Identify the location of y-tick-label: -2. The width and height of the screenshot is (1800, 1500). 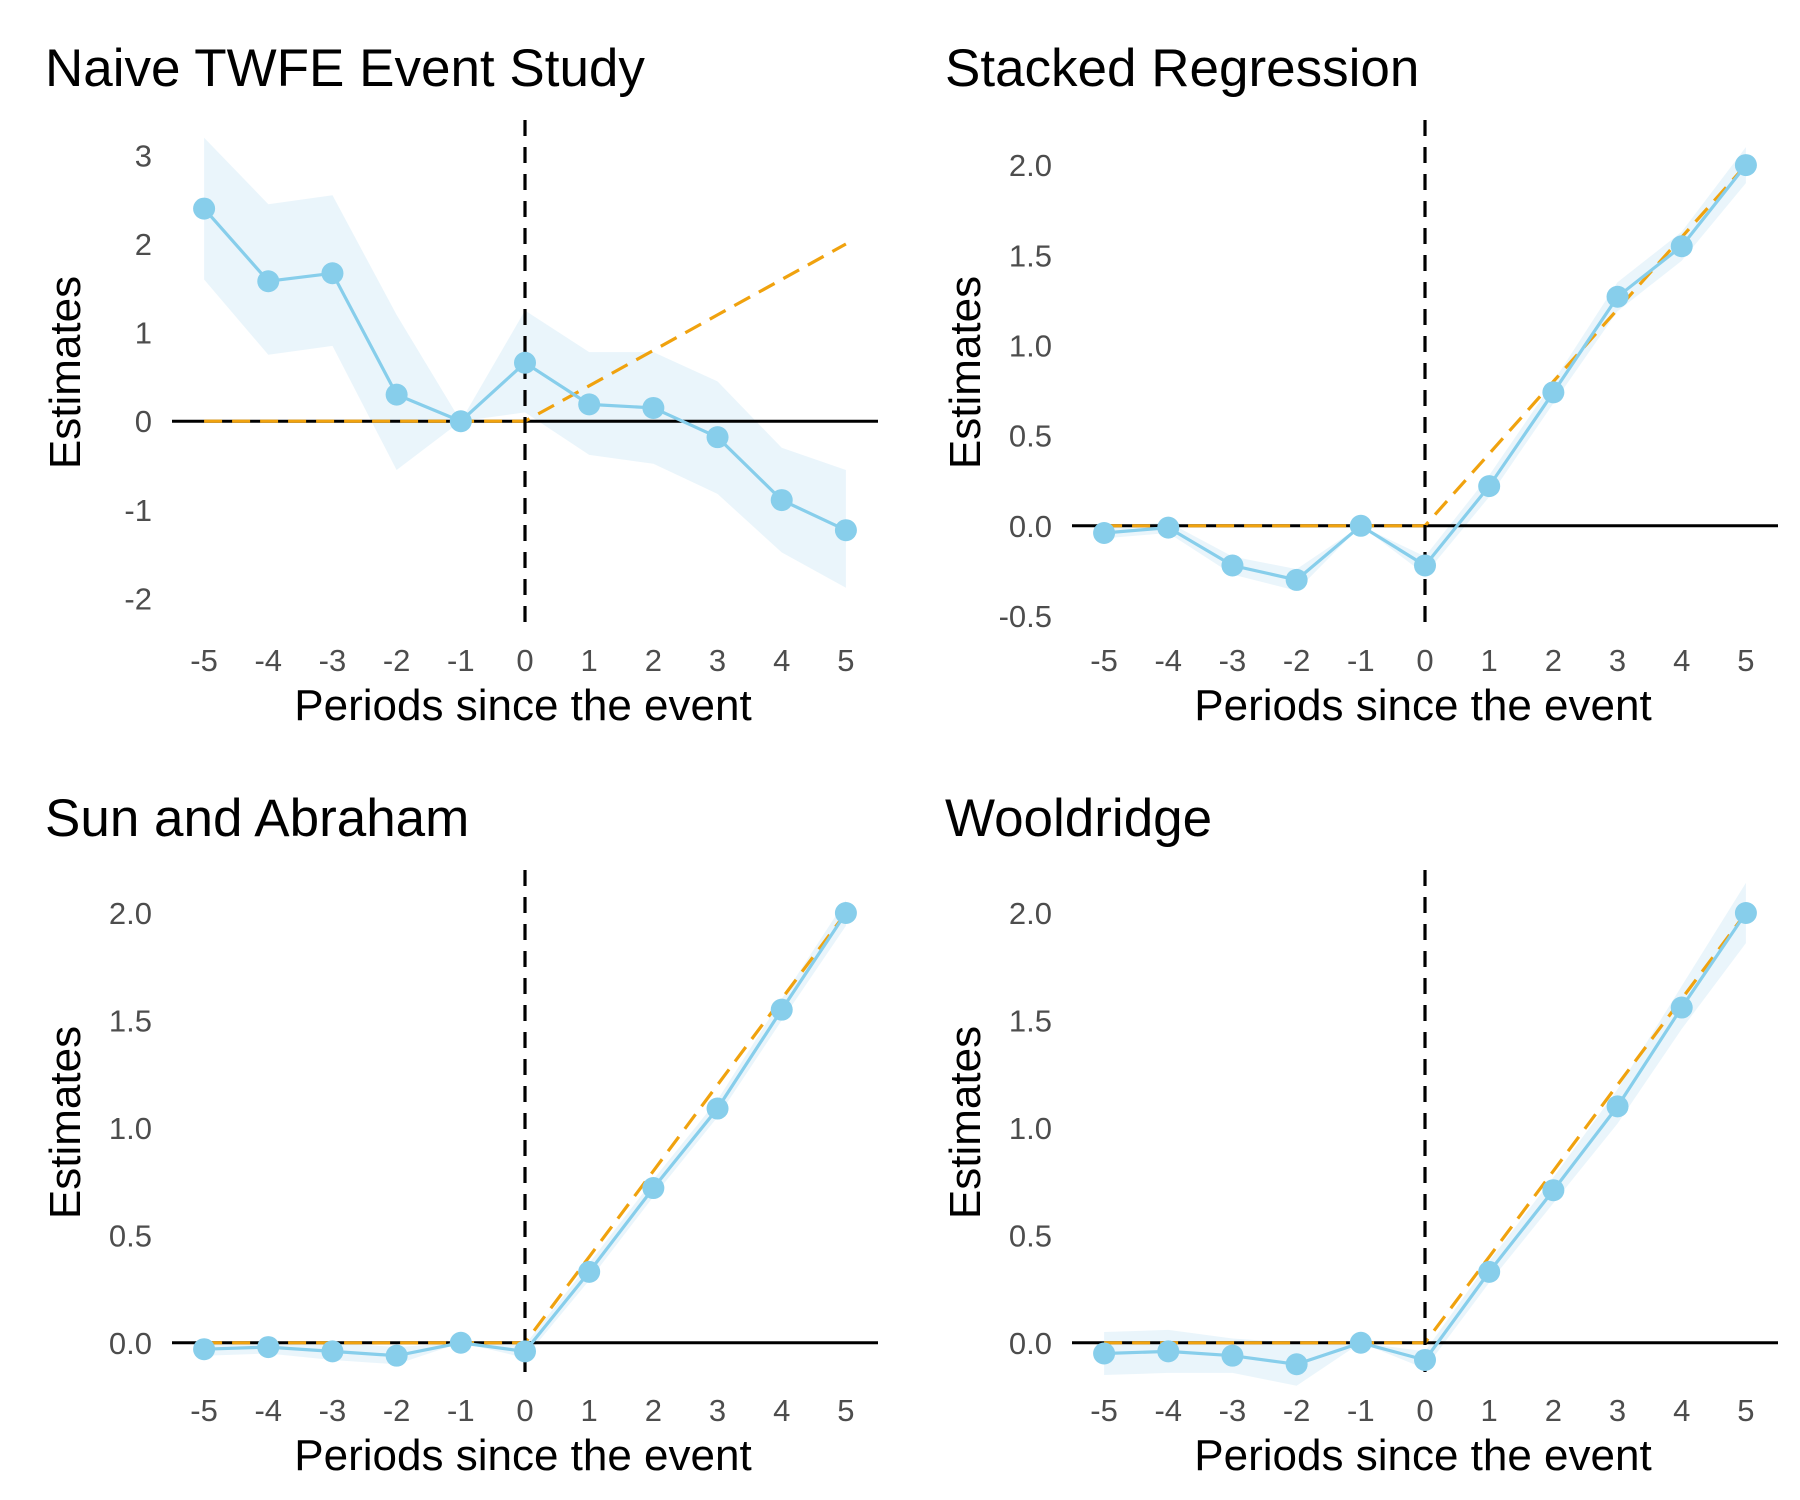
(138, 598).